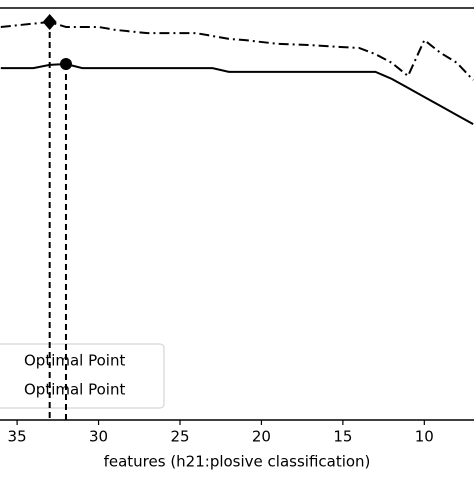  What do you see at coordinates (261, 437) in the screenshot?
I see `x-tick-label: 20` at bounding box center [261, 437].